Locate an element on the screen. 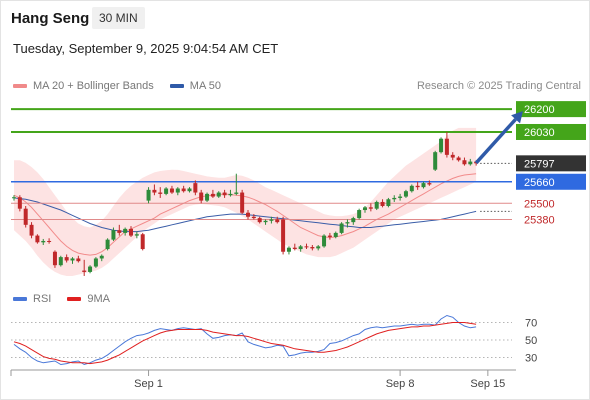 This screenshot has width=590, height=400. support-label-25380: 25380 is located at coordinates (539, 220).